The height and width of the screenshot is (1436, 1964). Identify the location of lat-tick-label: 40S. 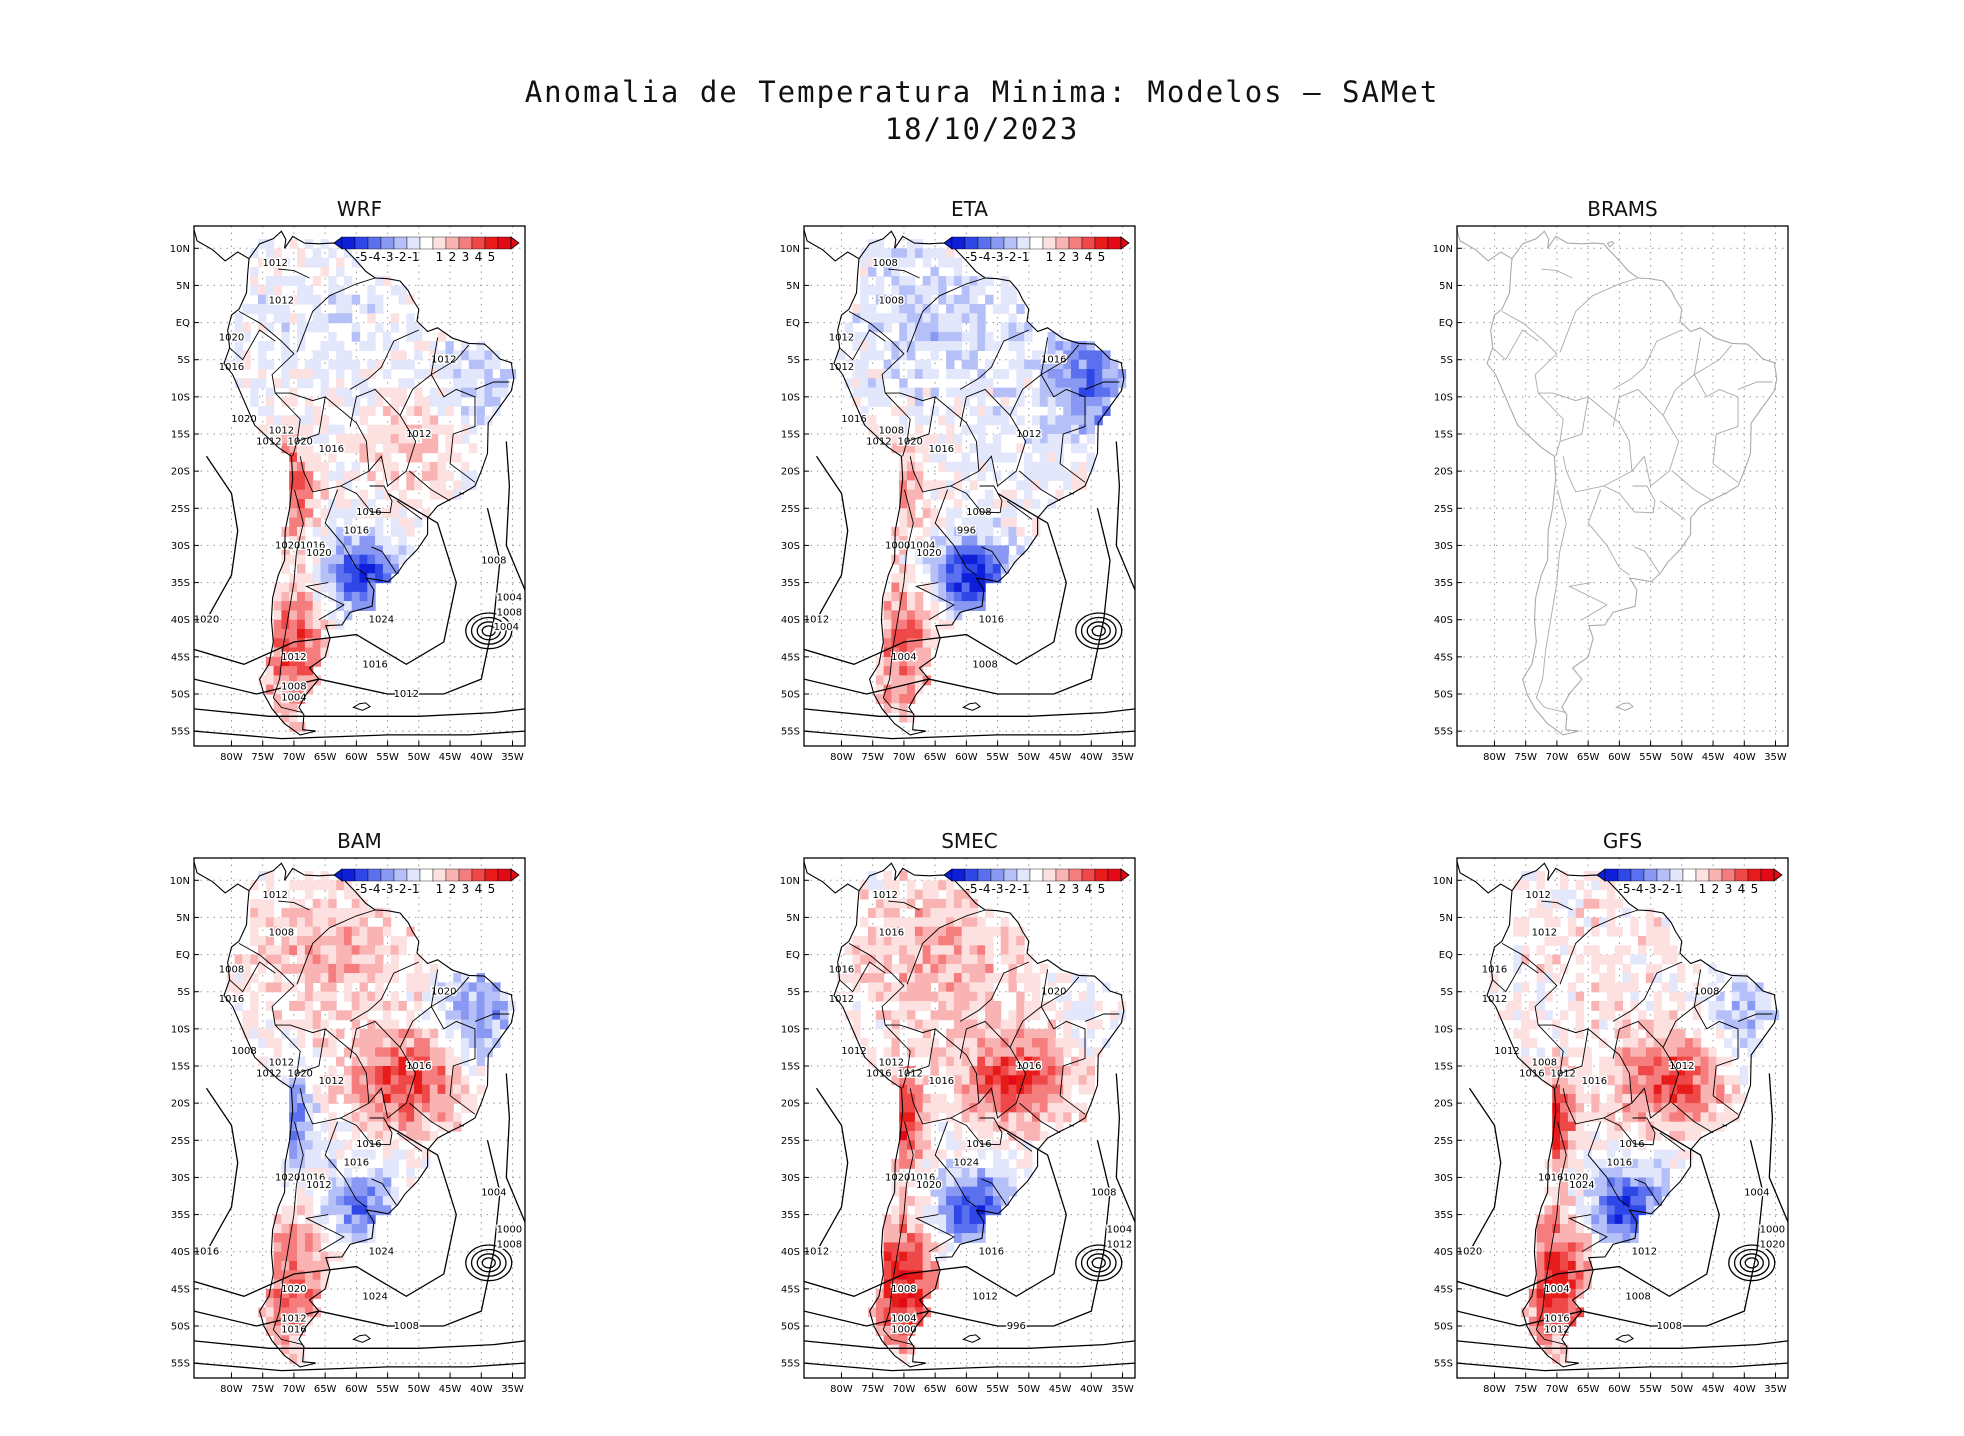
(790, 620).